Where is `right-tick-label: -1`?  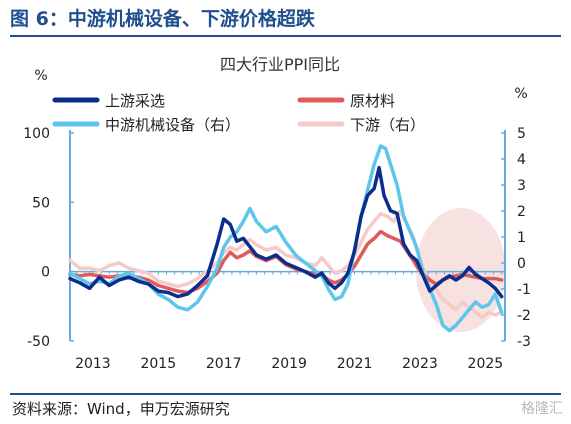
right-tick-label: -1 is located at coordinates (524, 290).